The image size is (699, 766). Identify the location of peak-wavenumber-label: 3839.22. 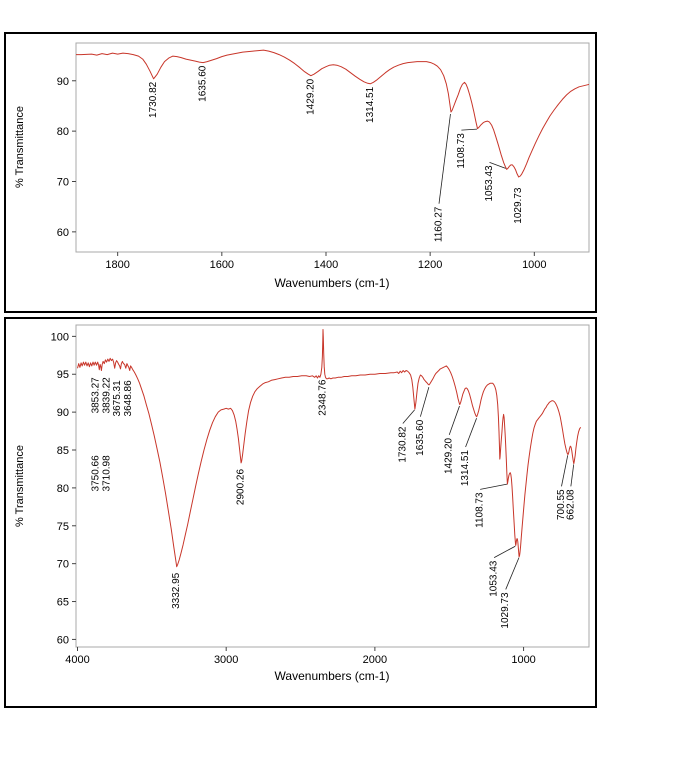
(107, 395).